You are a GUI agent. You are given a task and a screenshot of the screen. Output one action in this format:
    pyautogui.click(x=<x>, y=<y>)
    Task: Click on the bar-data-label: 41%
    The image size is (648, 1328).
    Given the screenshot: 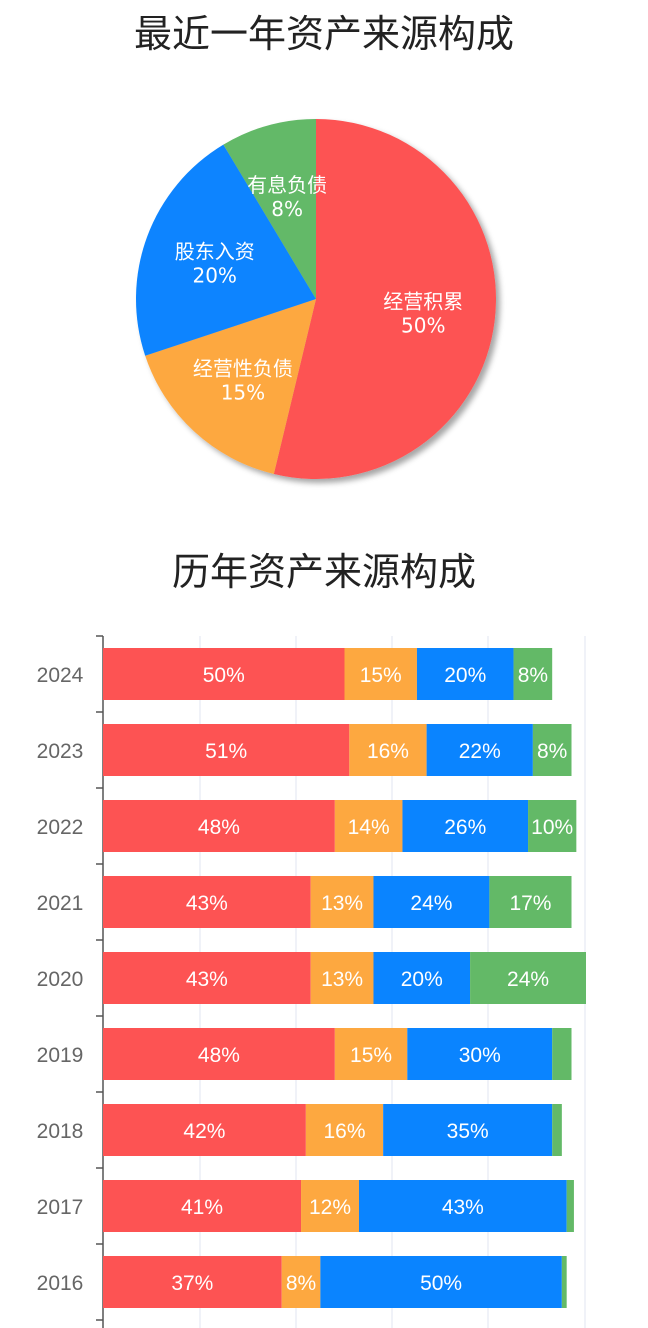 What is the action you would take?
    pyautogui.click(x=202, y=1207)
    